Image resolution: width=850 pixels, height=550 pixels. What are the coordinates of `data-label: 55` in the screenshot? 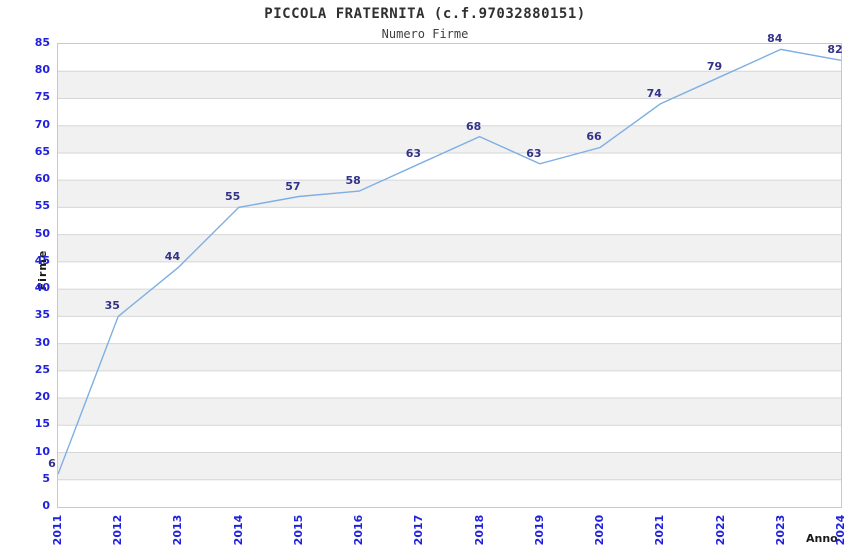 It's located at (233, 197).